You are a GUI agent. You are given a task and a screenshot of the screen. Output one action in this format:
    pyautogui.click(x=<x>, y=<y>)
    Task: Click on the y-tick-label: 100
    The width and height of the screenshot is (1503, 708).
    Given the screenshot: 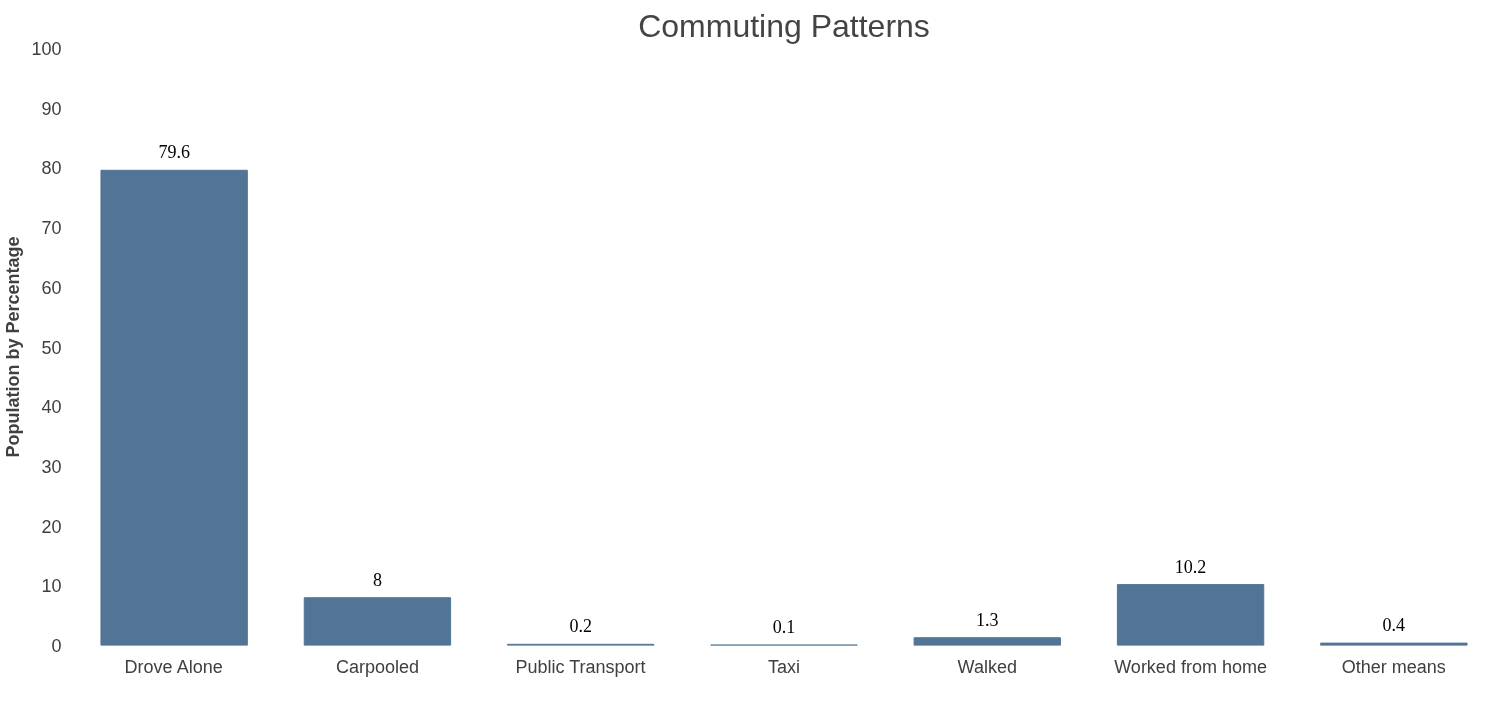 What is the action you would take?
    pyautogui.click(x=46, y=49)
    